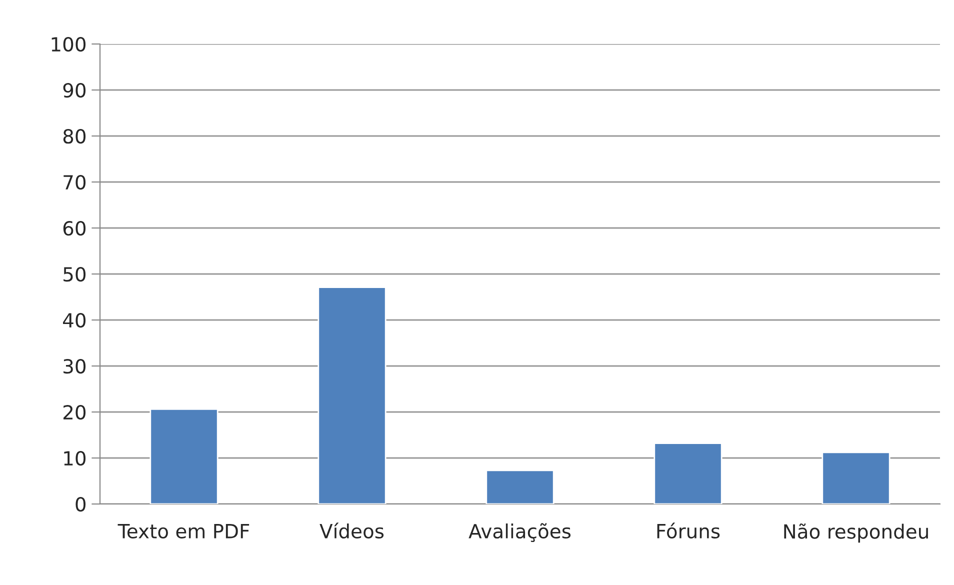 The height and width of the screenshot is (585, 954). I want to click on x-tick-label: Vídeos, so click(352, 530).